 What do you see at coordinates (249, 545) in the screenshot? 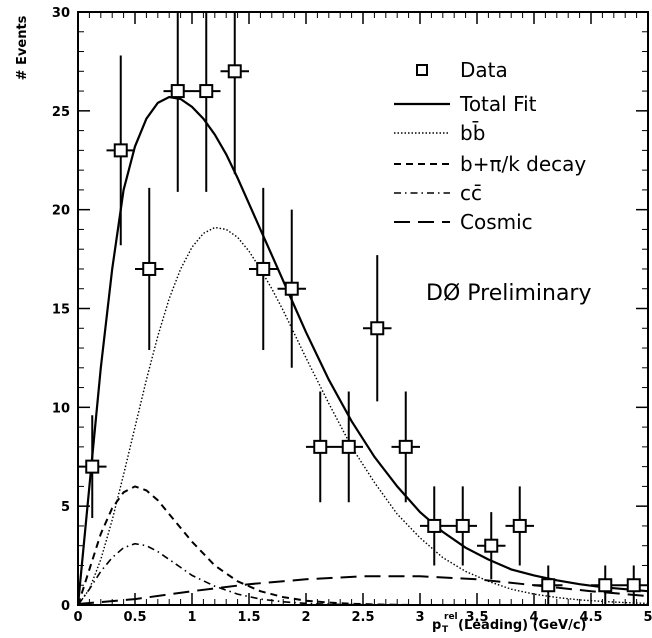
I see `dashed-curve` at bounding box center [249, 545].